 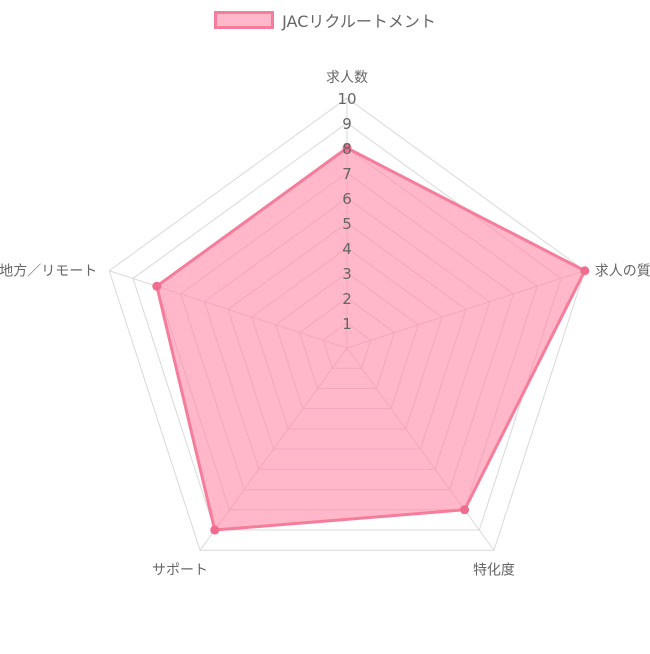 What do you see at coordinates (622, 272) in the screenshot?
I see `axis-label-1: 求人の質` at bounding box center [622, 272].